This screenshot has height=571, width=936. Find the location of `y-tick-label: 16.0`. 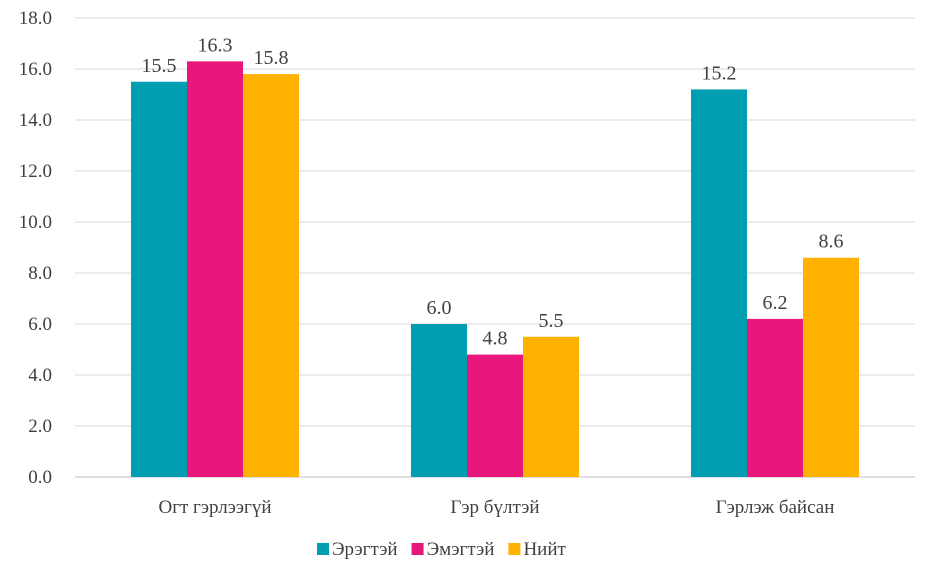

y-tick-label: 16.0 is located at coordinates (35, 69).